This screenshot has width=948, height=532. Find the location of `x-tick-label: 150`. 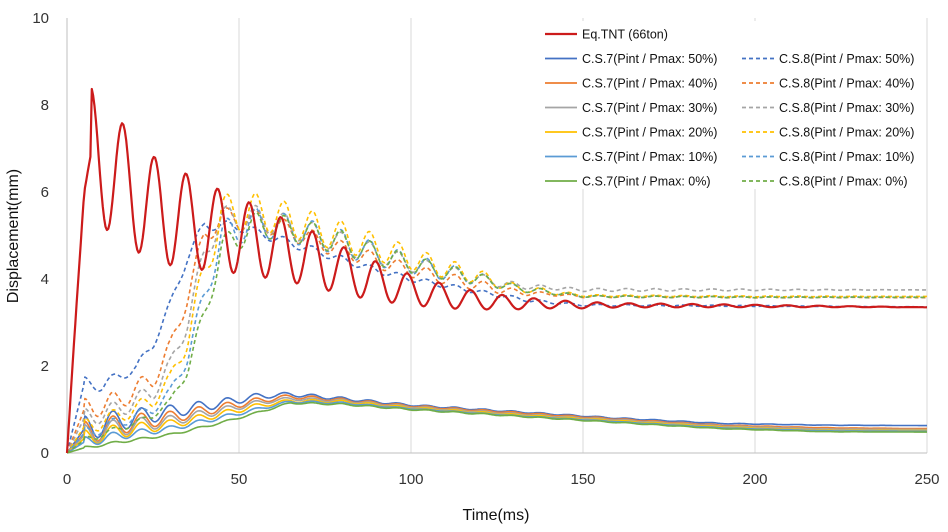

x-tick-label: 150 is located at coordinates (582, 479).